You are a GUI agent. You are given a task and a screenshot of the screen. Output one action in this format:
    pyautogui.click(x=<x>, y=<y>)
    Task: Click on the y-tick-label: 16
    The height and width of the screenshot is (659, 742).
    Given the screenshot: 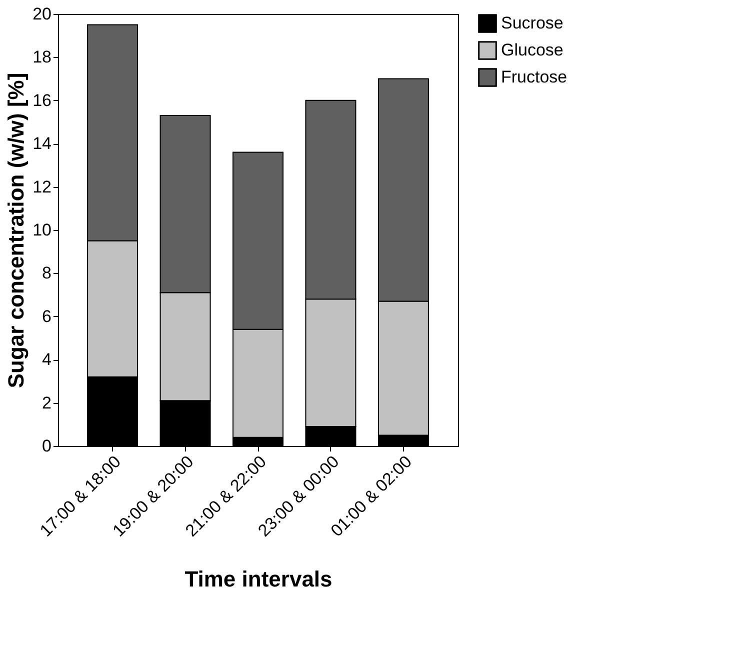 What is the action you would take?
    pyautogui.click(x=42, y=100)
    